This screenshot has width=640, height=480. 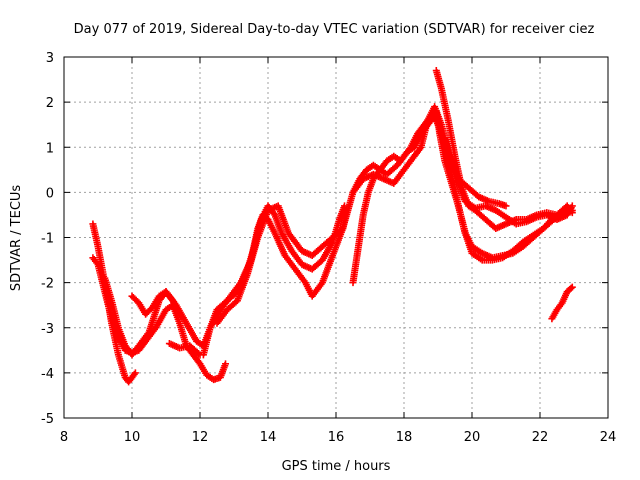 I want to click on x-tick-label: 12, so click(x=200, y=437).